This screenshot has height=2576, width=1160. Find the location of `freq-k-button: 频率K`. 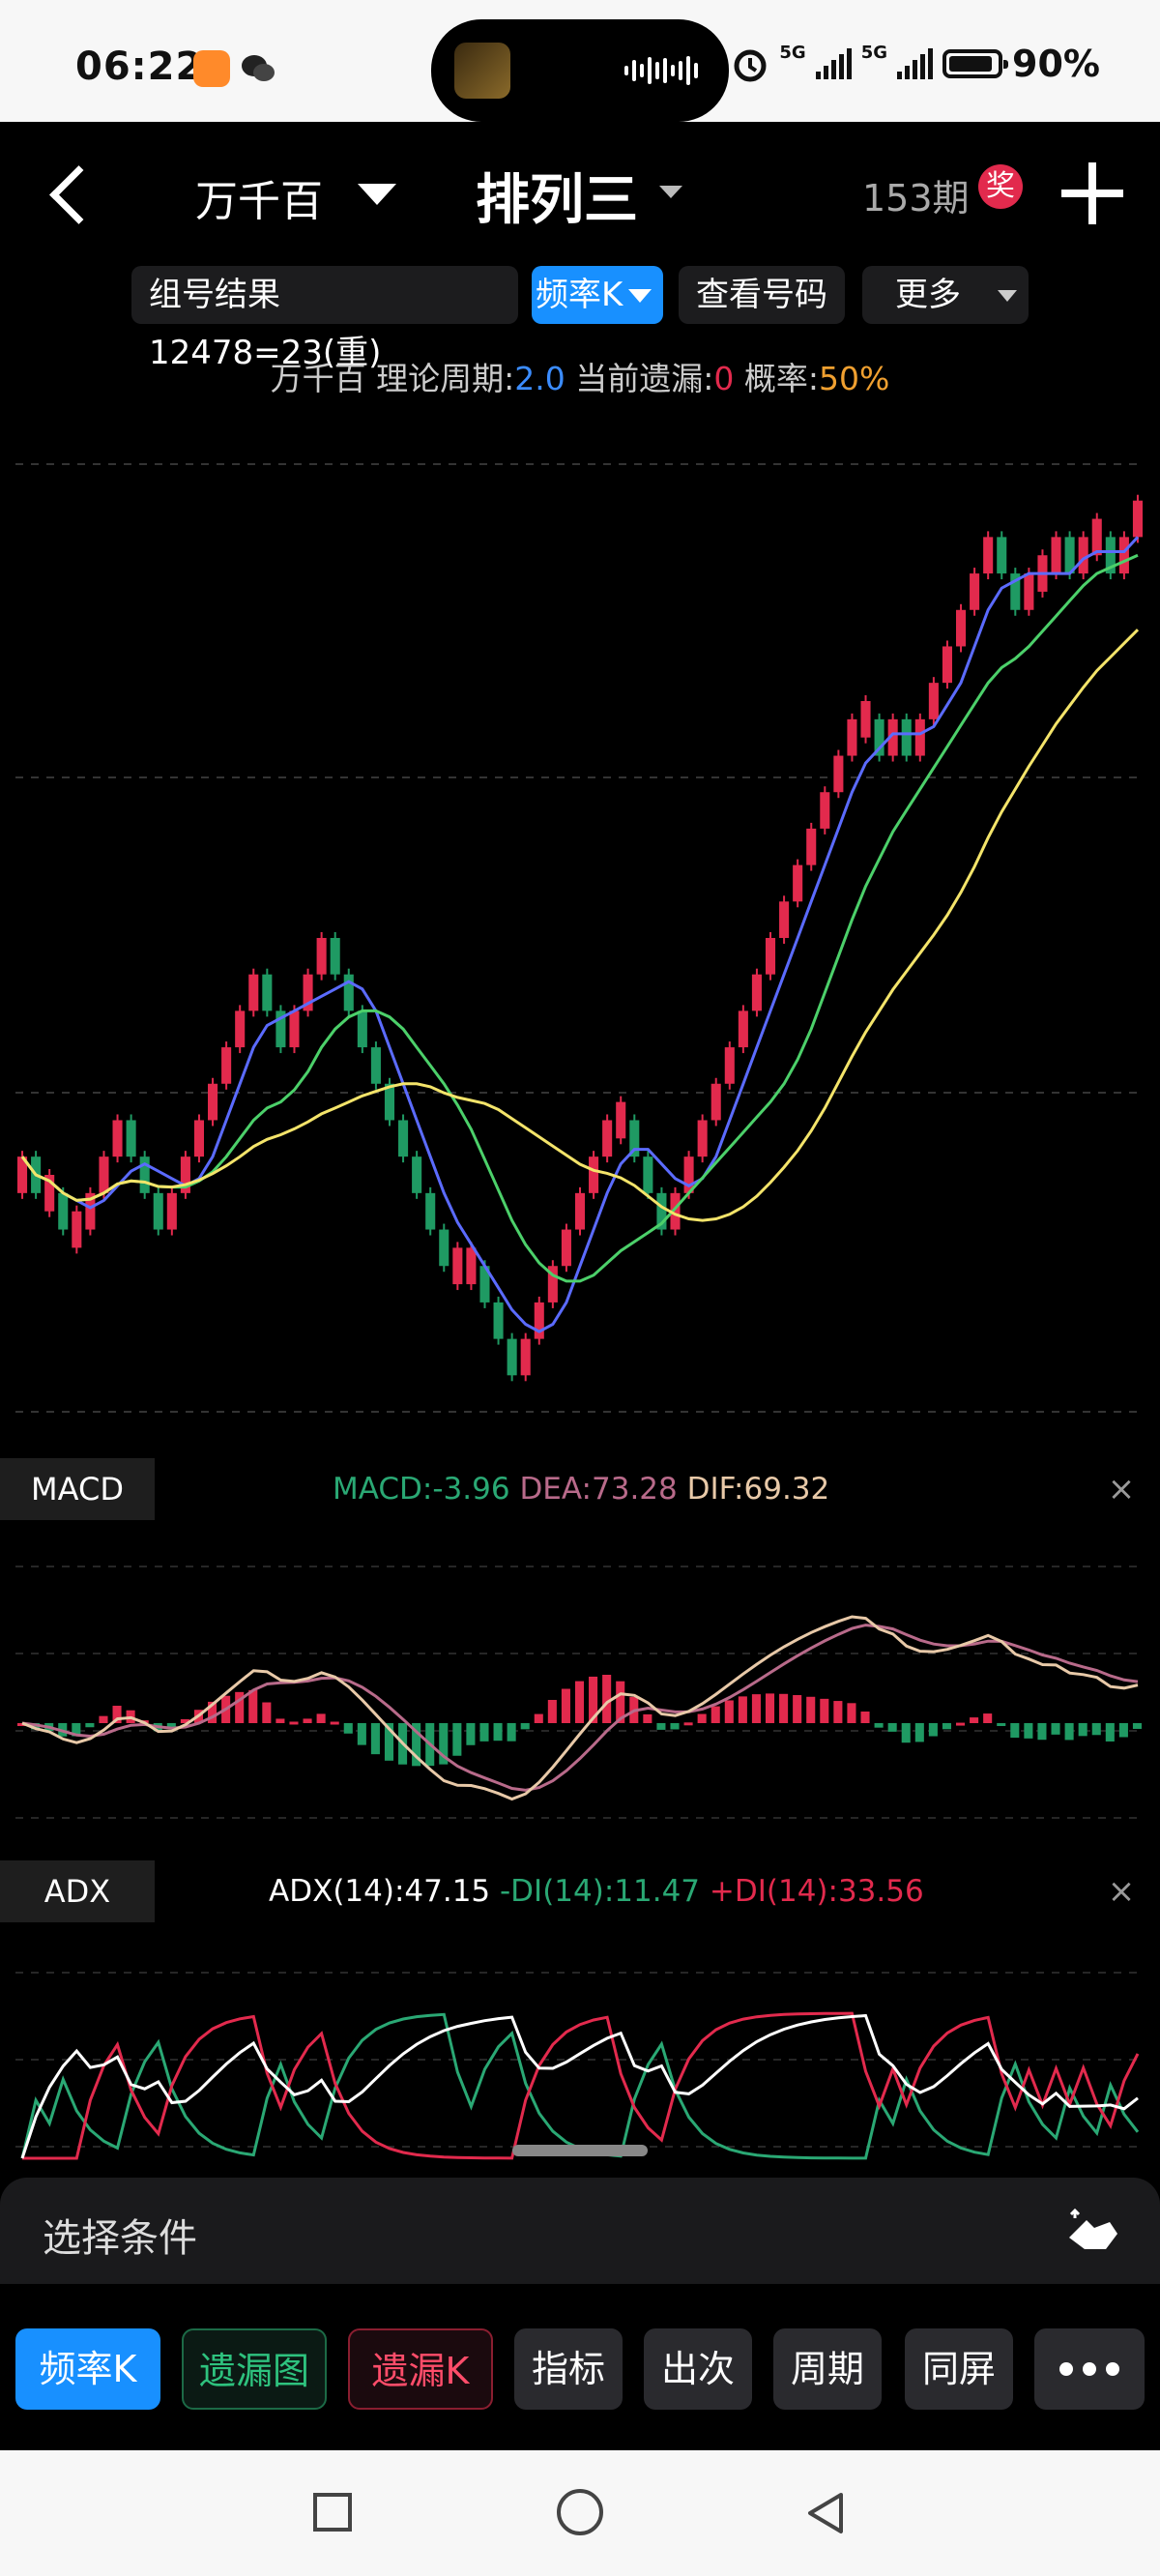

freq-k-button: 频率K is located at coordinates (87, 2369).